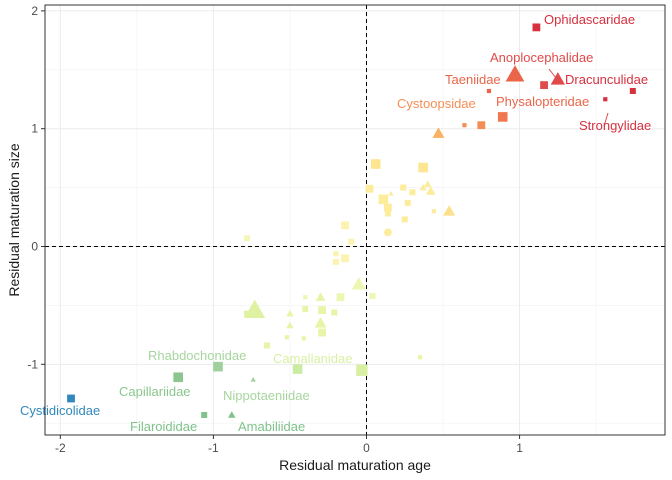 The width and height of the screenshot is (672, 480). What do you see at coordinates (271, 426) in the screenshot?
I see `annotation-label: Amabiliidae` at bounding box center [271, 426].